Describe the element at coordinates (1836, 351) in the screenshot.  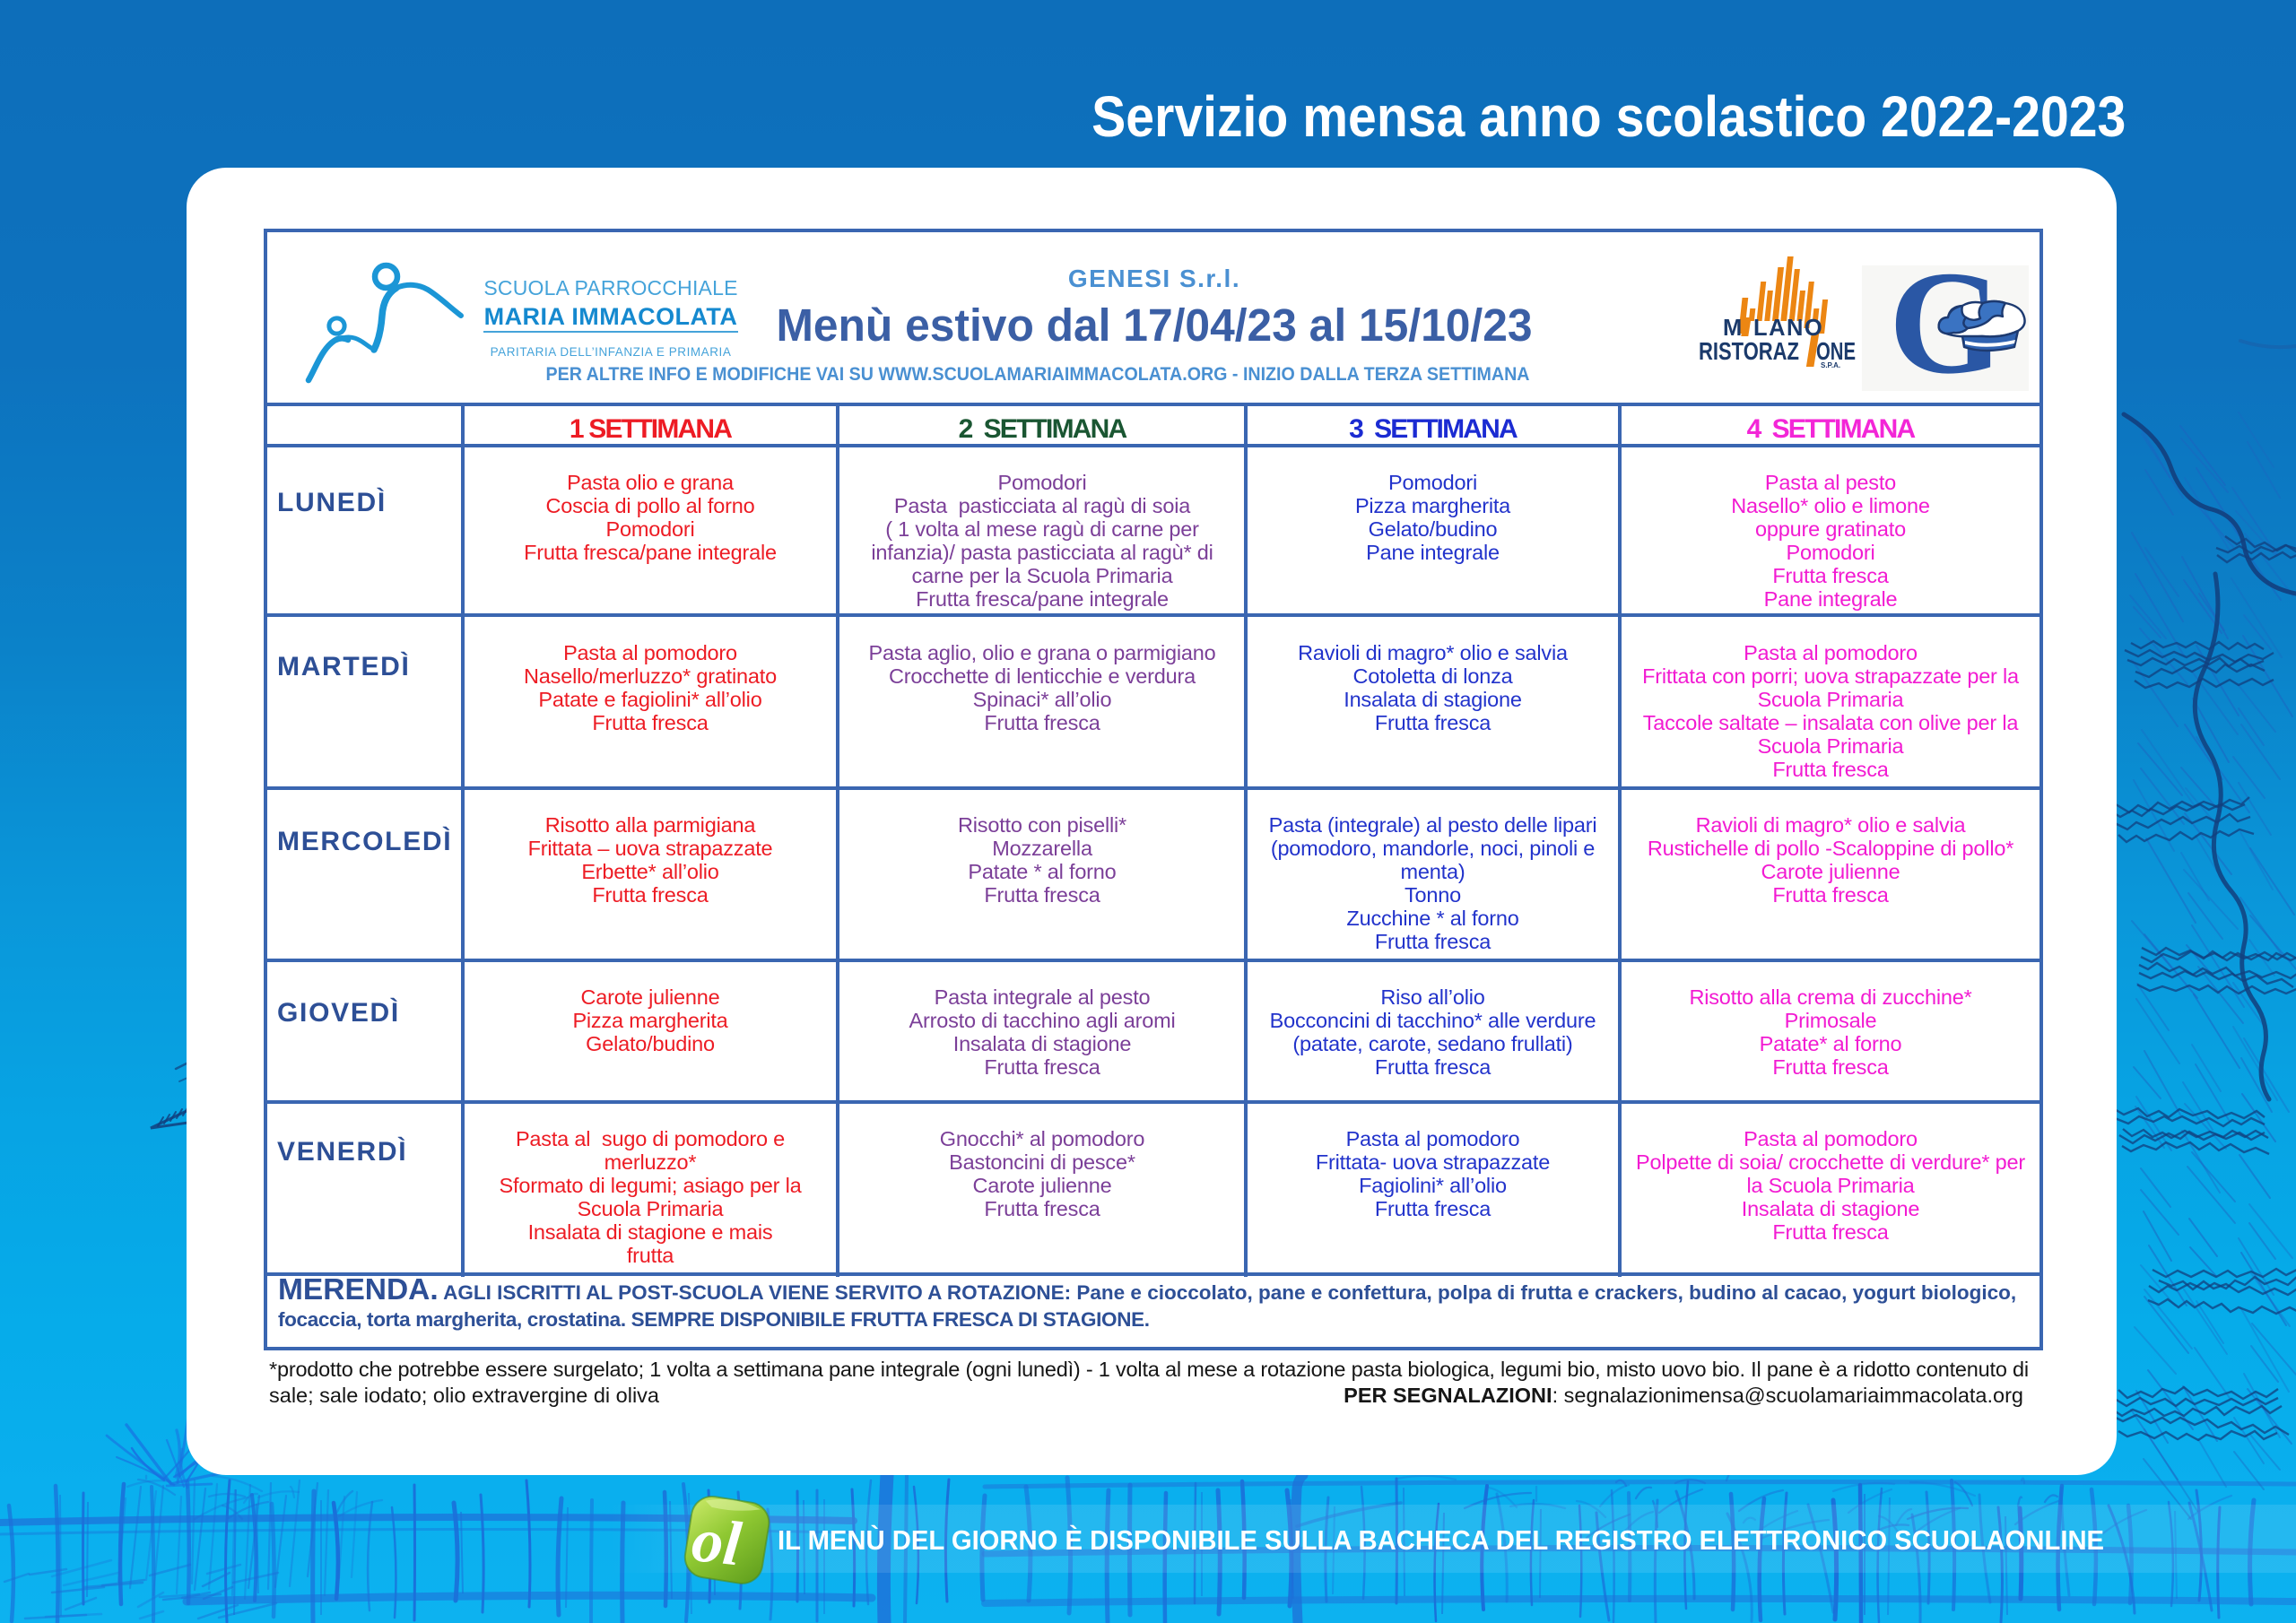
I see `svg-text: ONE` at that location.